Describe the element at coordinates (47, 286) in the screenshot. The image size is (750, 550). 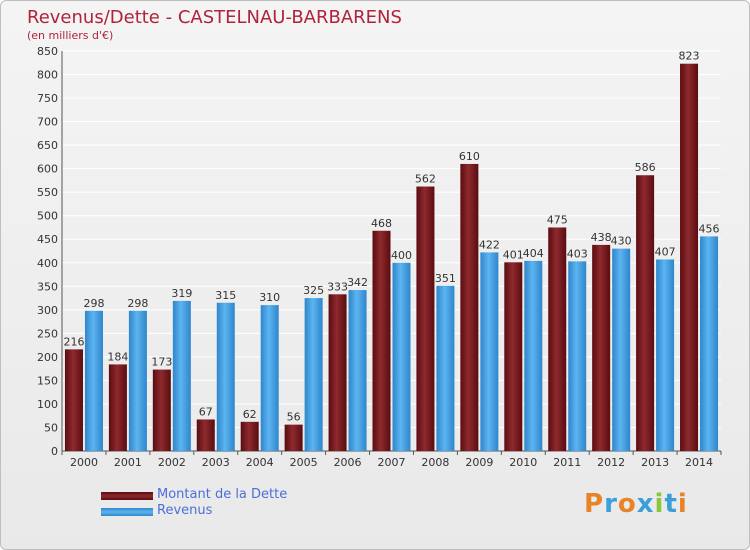
I see `y-tick-label: 350` at that location.